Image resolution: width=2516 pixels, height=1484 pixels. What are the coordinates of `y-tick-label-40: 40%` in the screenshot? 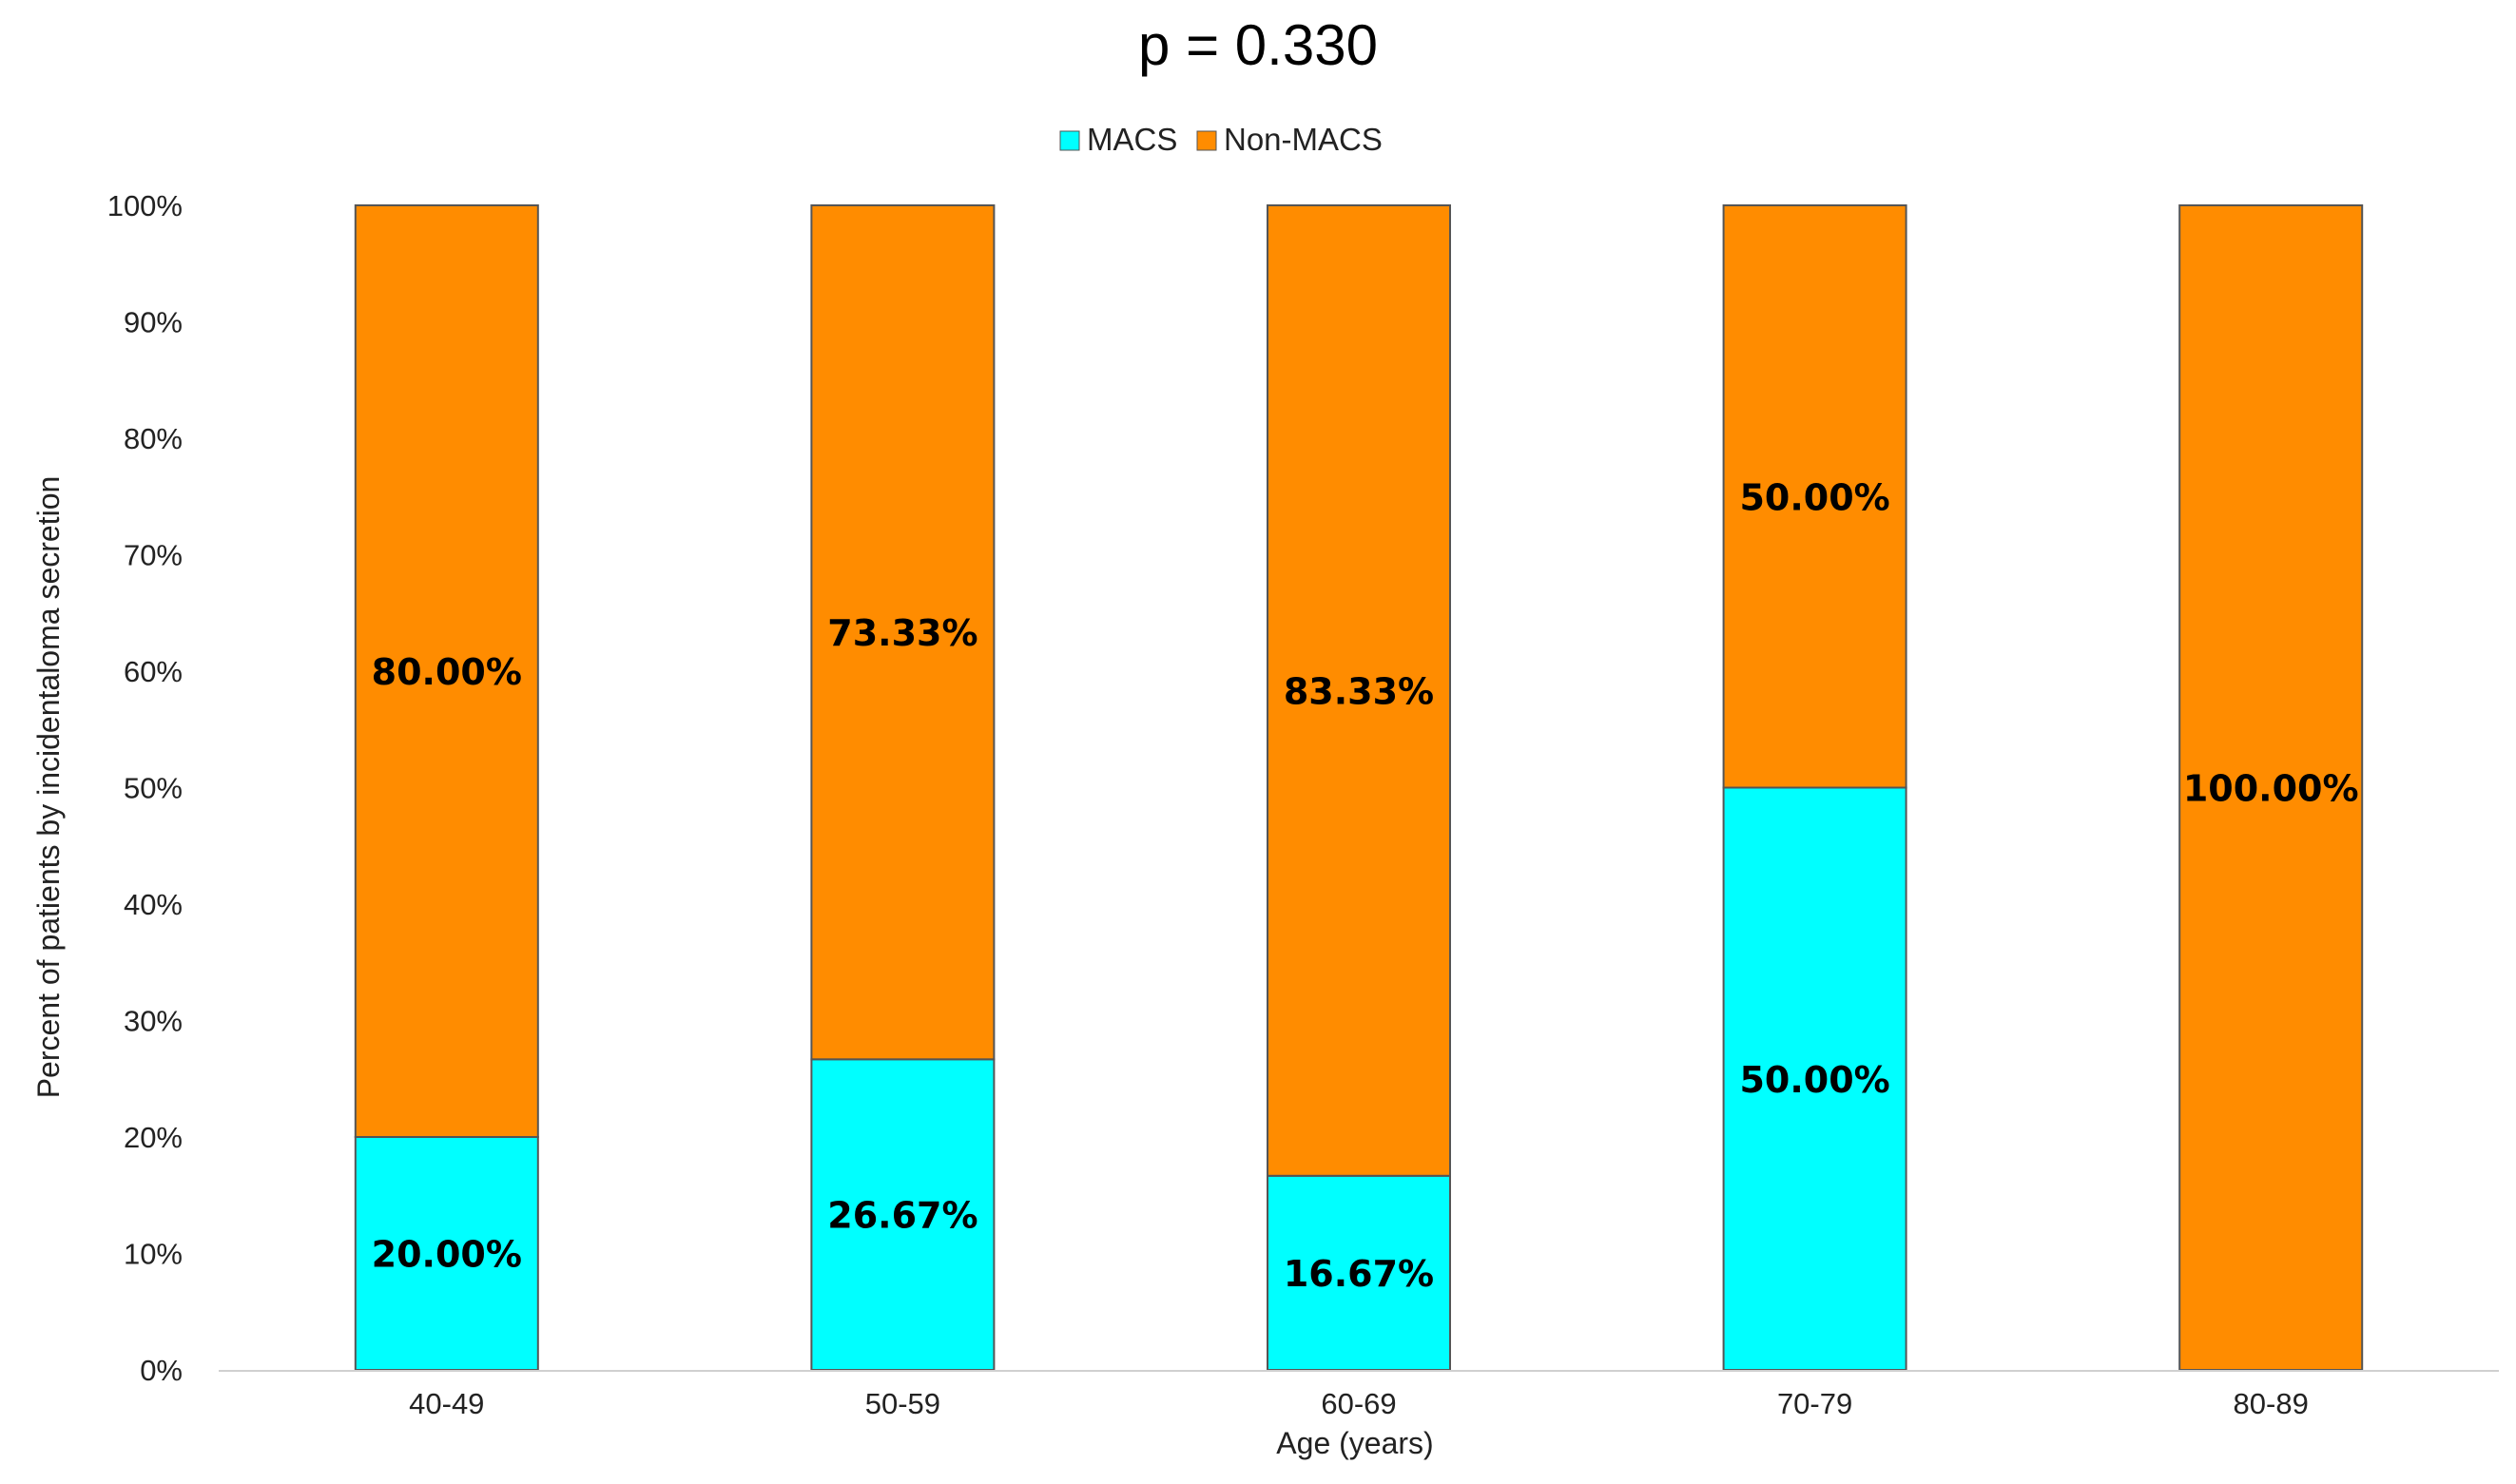 It's located at (153, 904).